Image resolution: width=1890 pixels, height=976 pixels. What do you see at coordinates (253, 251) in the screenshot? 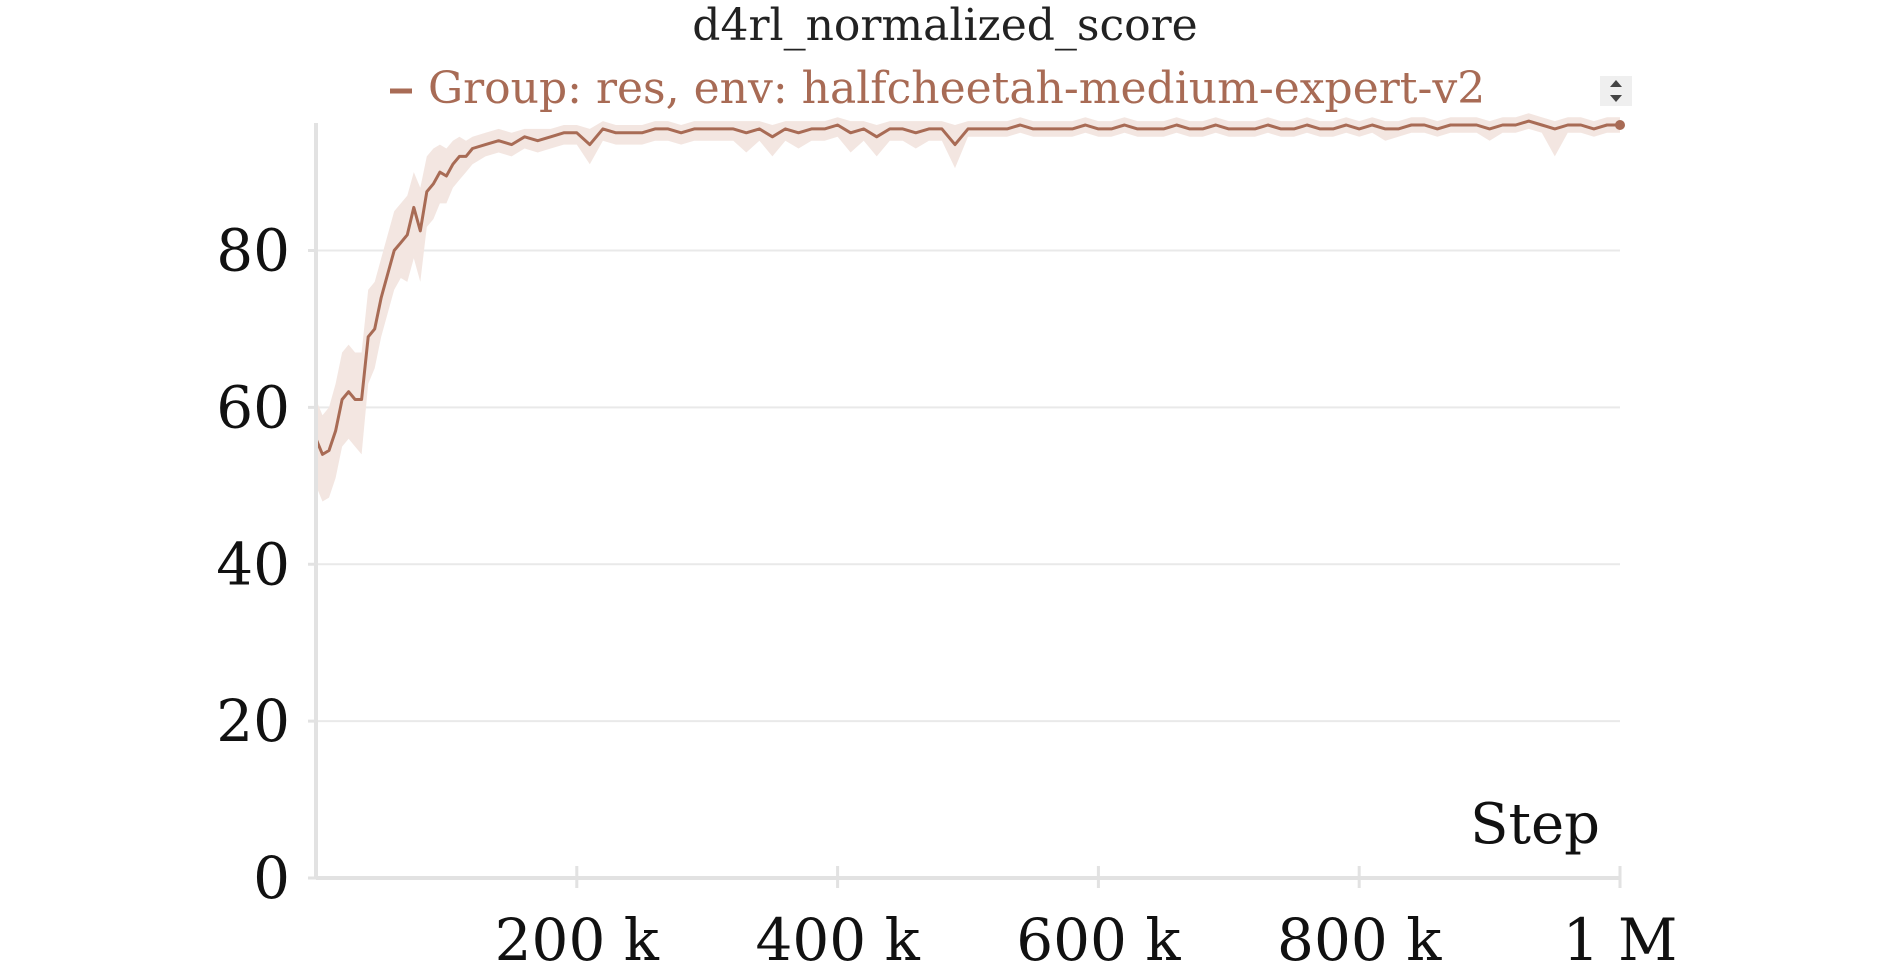
I see `y-tick-label-4: 80` at bounding box center [253, 251].